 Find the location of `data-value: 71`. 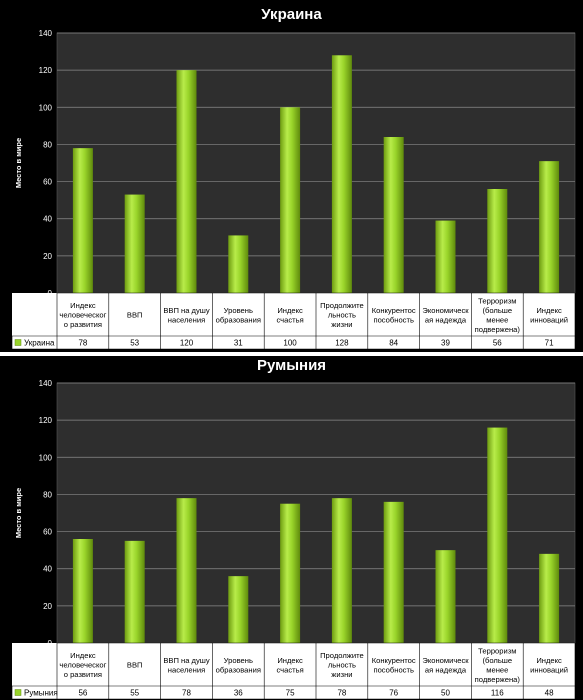

data-value: 71 is located at coordinates (549, 343).